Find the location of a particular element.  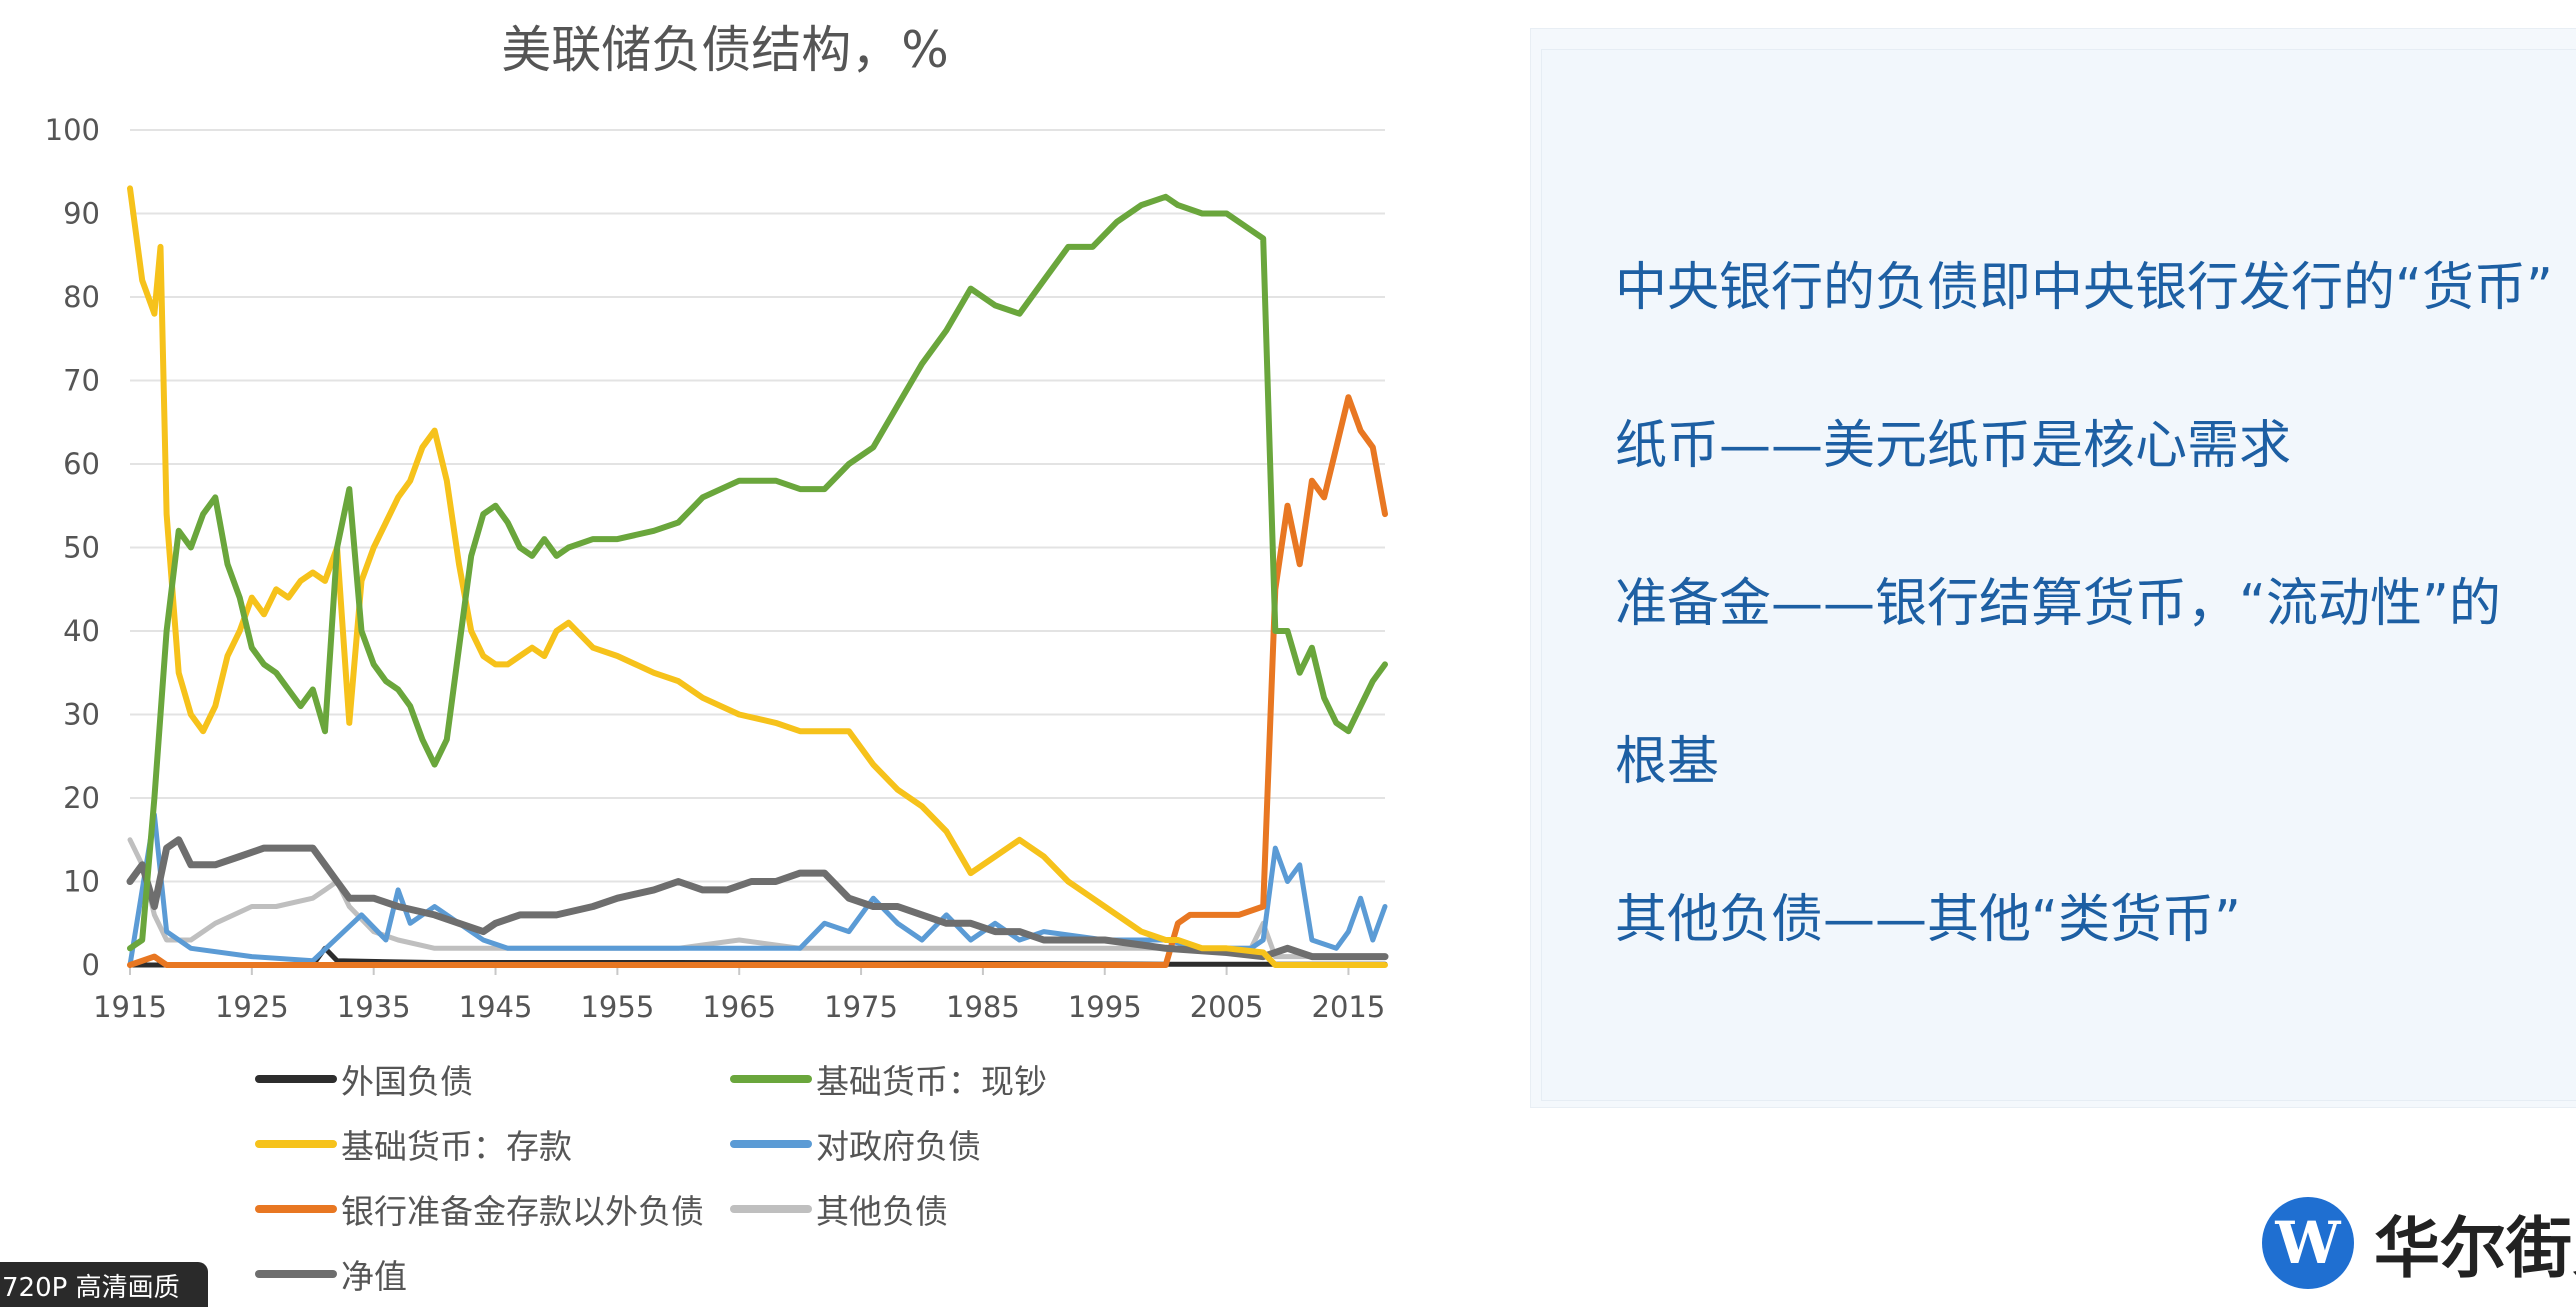

legend-item-non-reserve-liabilities: 银行准备金存款以外负债 is located at coordinates (479, 1209).